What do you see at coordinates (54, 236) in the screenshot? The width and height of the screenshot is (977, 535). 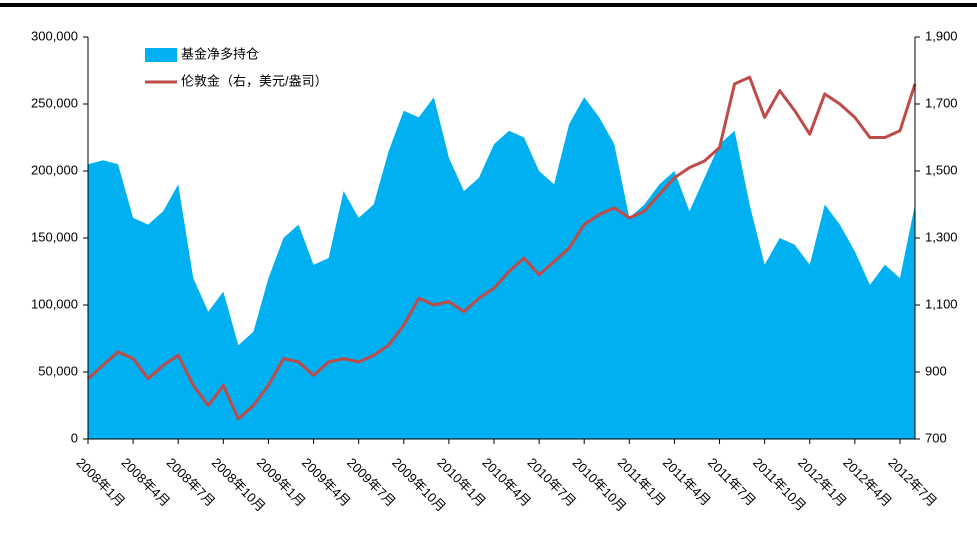 I see `y-tick-label: 150,000` at bounding box center [54, 236].